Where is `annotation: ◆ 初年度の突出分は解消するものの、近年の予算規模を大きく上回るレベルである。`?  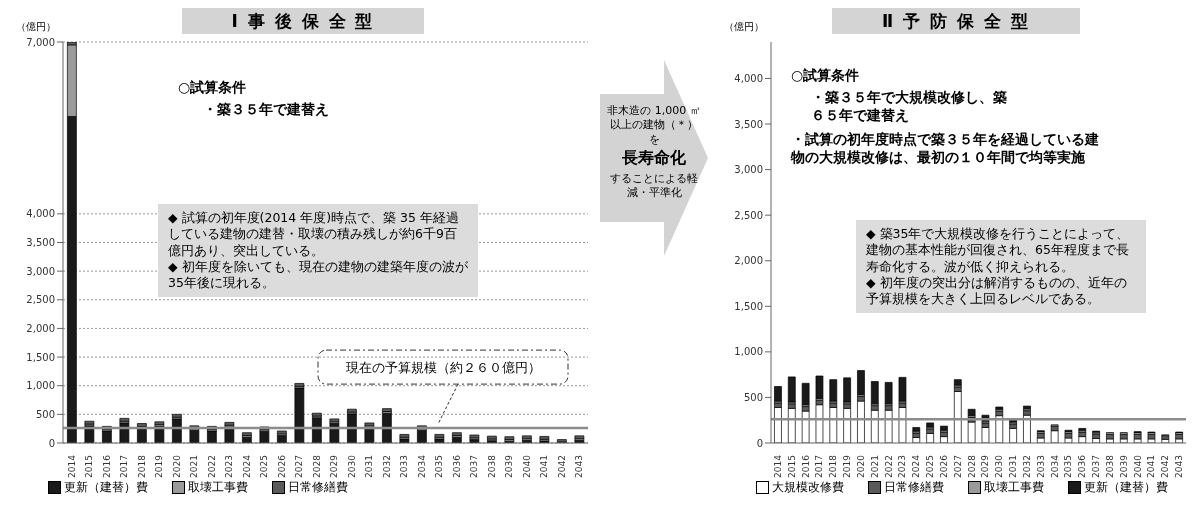 annotation: ◆ 初年度の突出分は解消するものの、近年の予算規模を大きく上回るレベルである。 is located at coordinates (997, 291).